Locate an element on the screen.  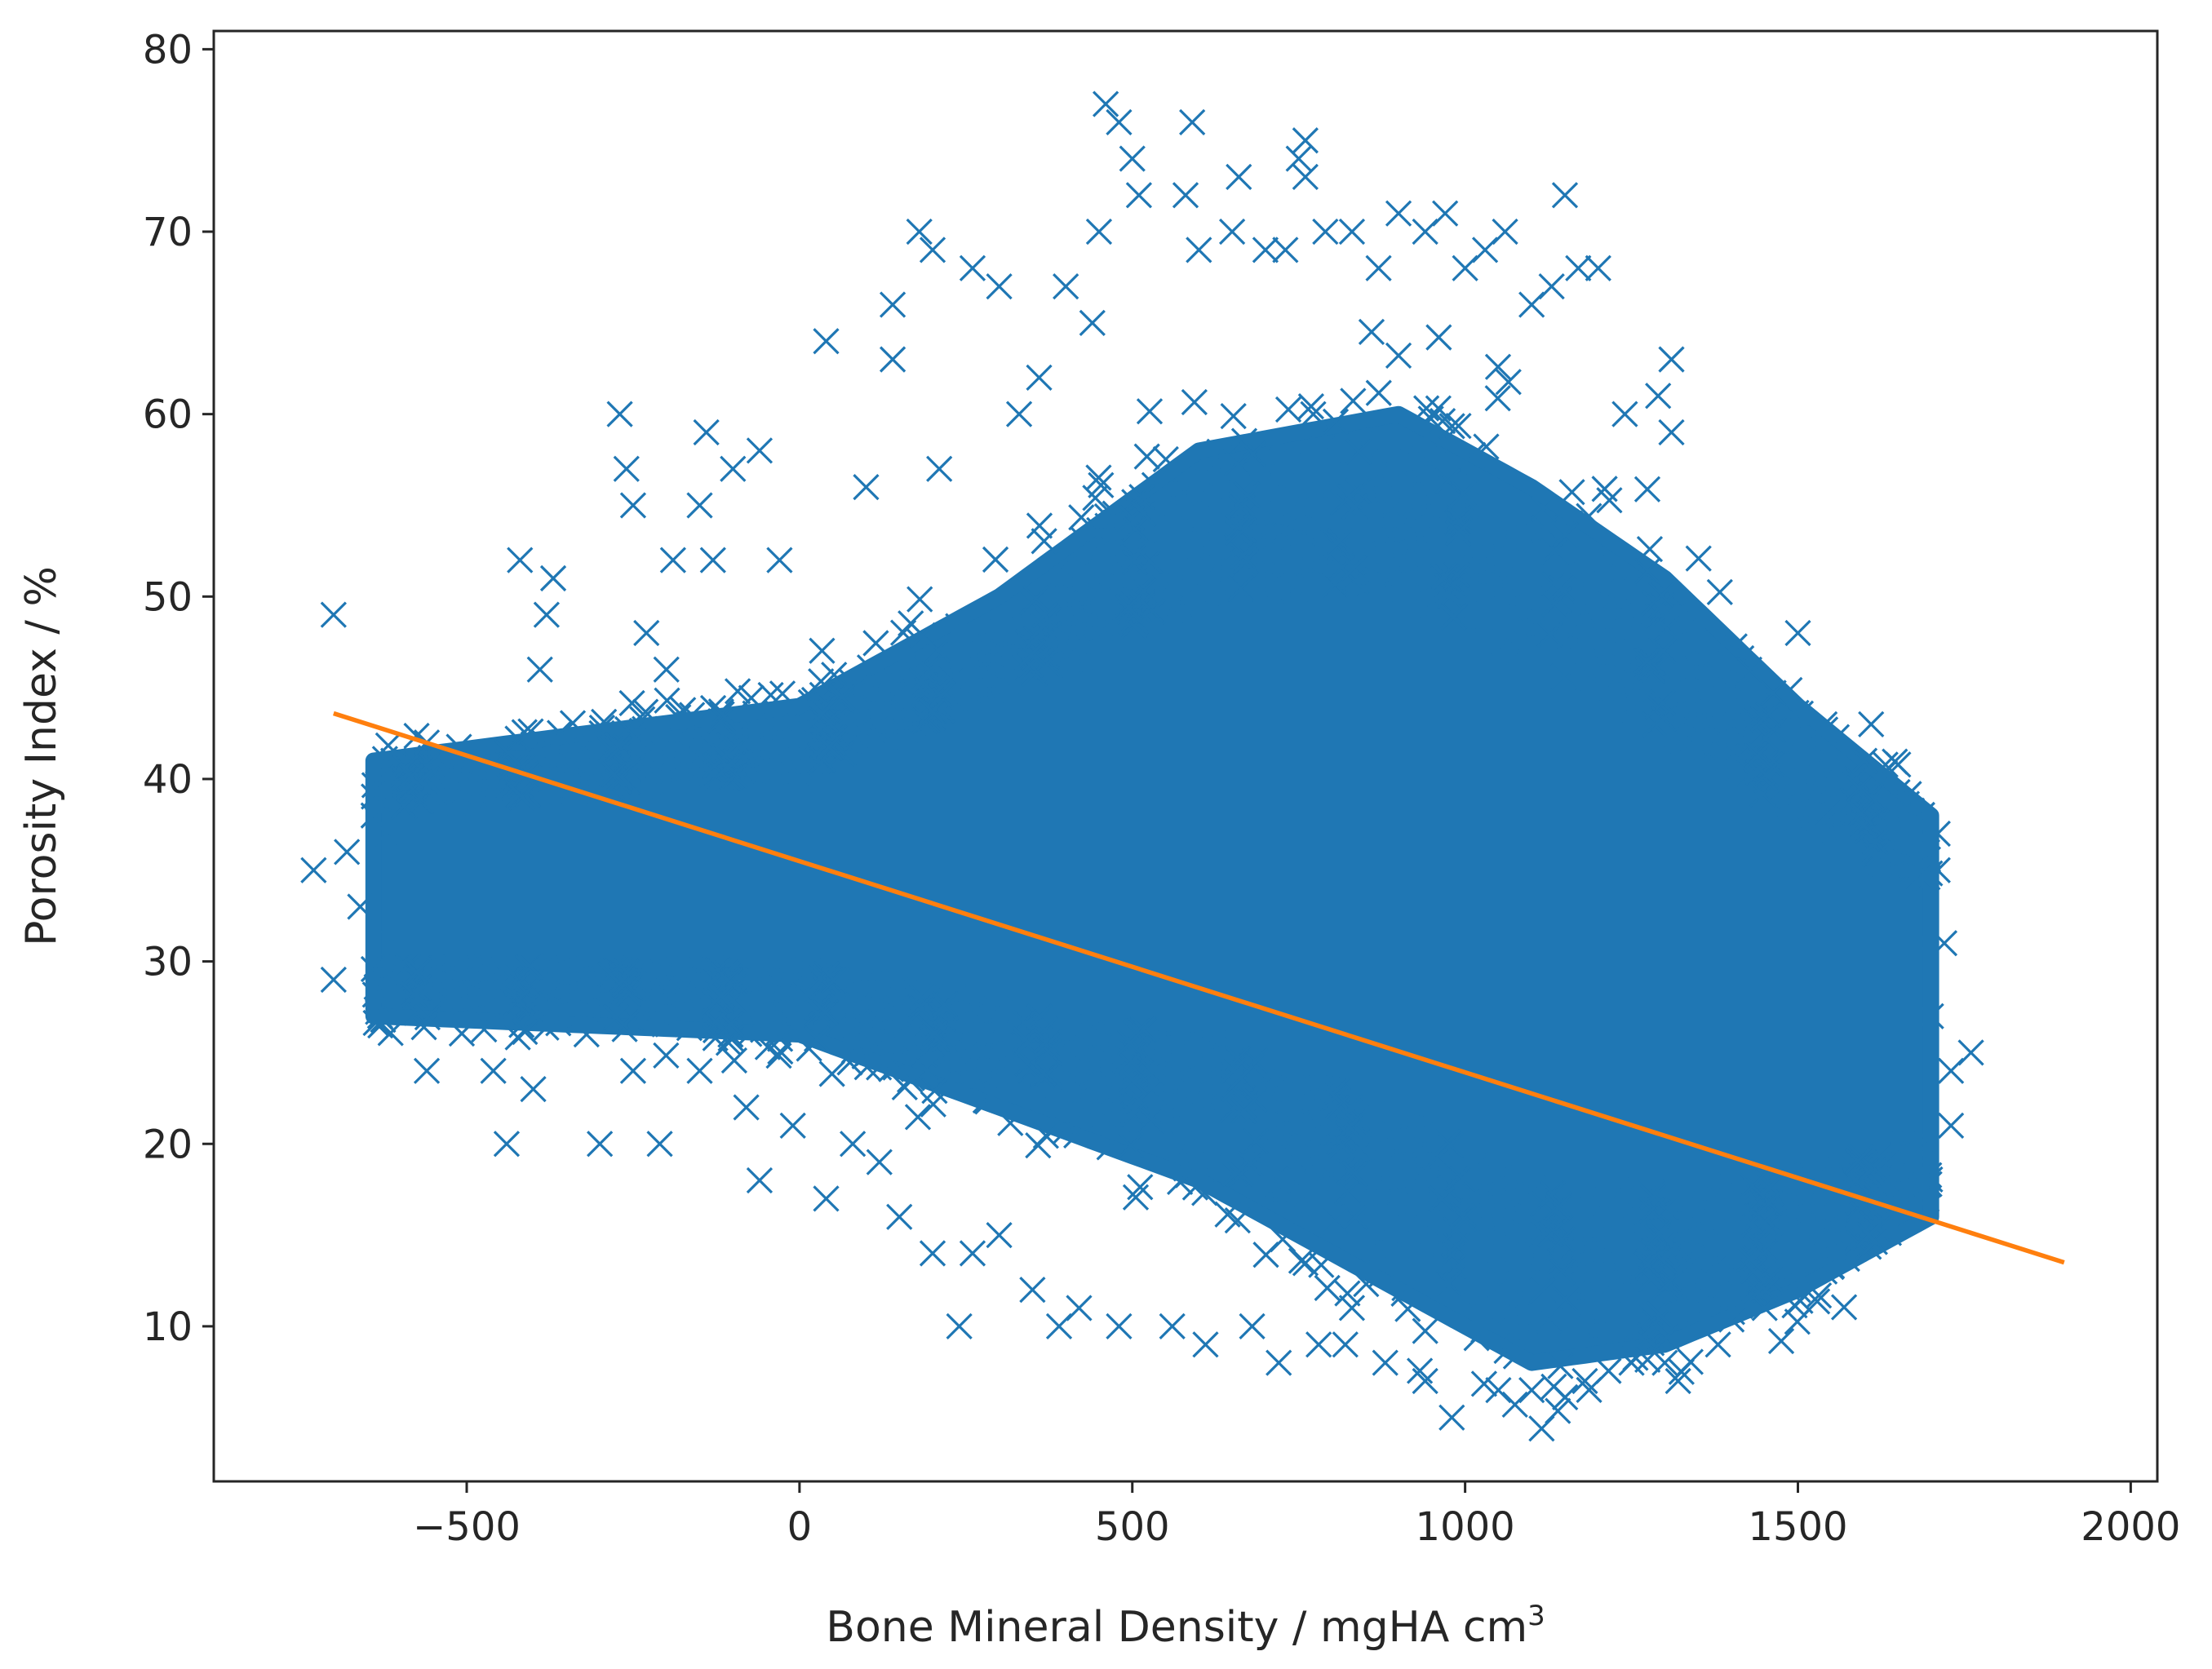
y-axis-title: Porosity Index / % is located at coordinates (41, 756).